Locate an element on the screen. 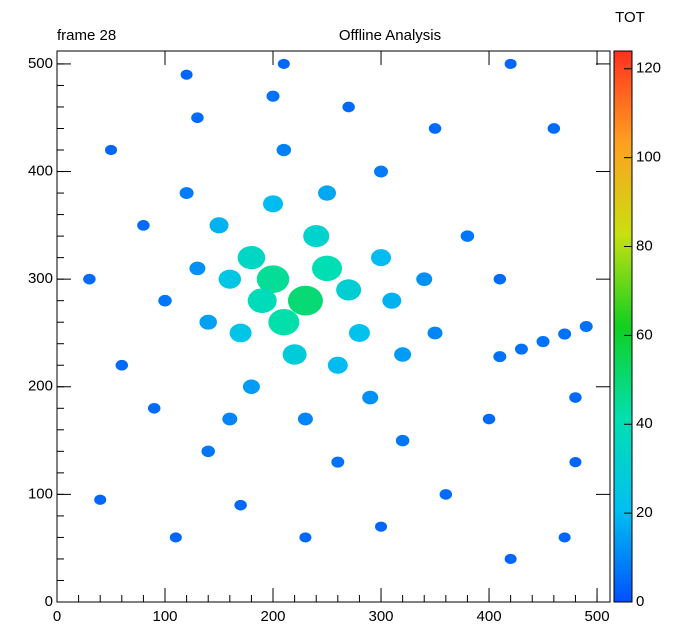 This screenshot has width=673, height=631. z-tick-label: 40 is located at coordinates (644, 423).